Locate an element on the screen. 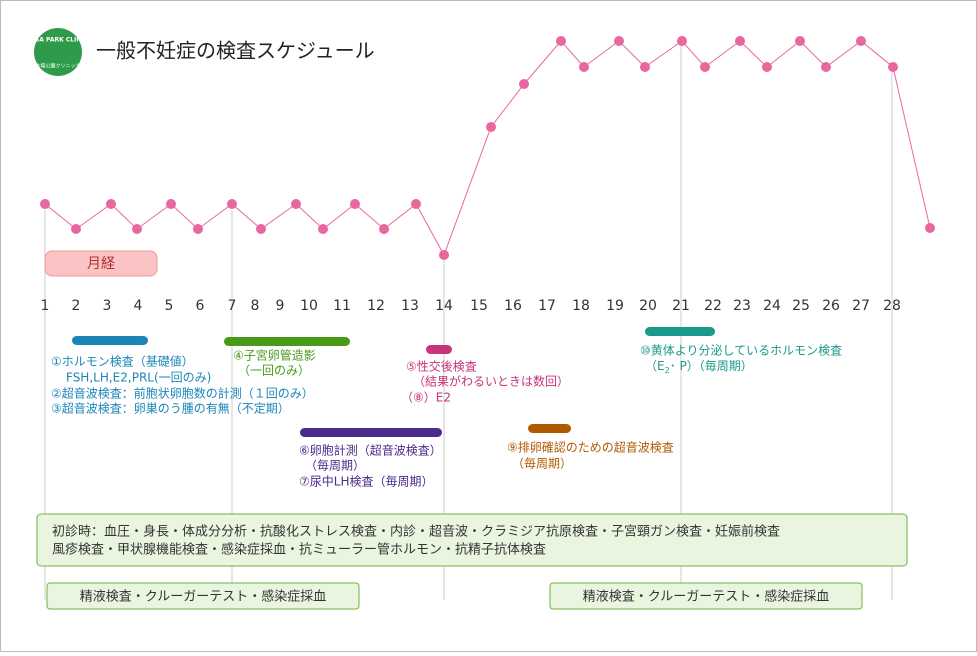 Image resolution: width=977 pixels, height=656 pixels. day-label: 2 is located at coordinates (76, 306).